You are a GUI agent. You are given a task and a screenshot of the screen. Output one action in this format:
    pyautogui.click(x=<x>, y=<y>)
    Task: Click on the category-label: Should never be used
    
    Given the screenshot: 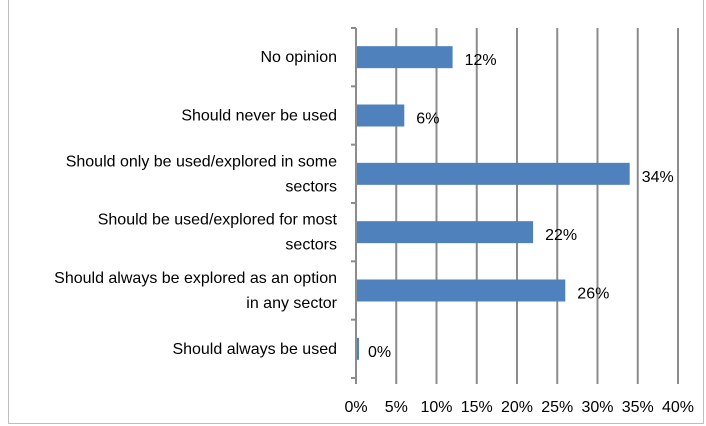 What is the action you would take?
    pyautogui.click(x=259, y=116)
    